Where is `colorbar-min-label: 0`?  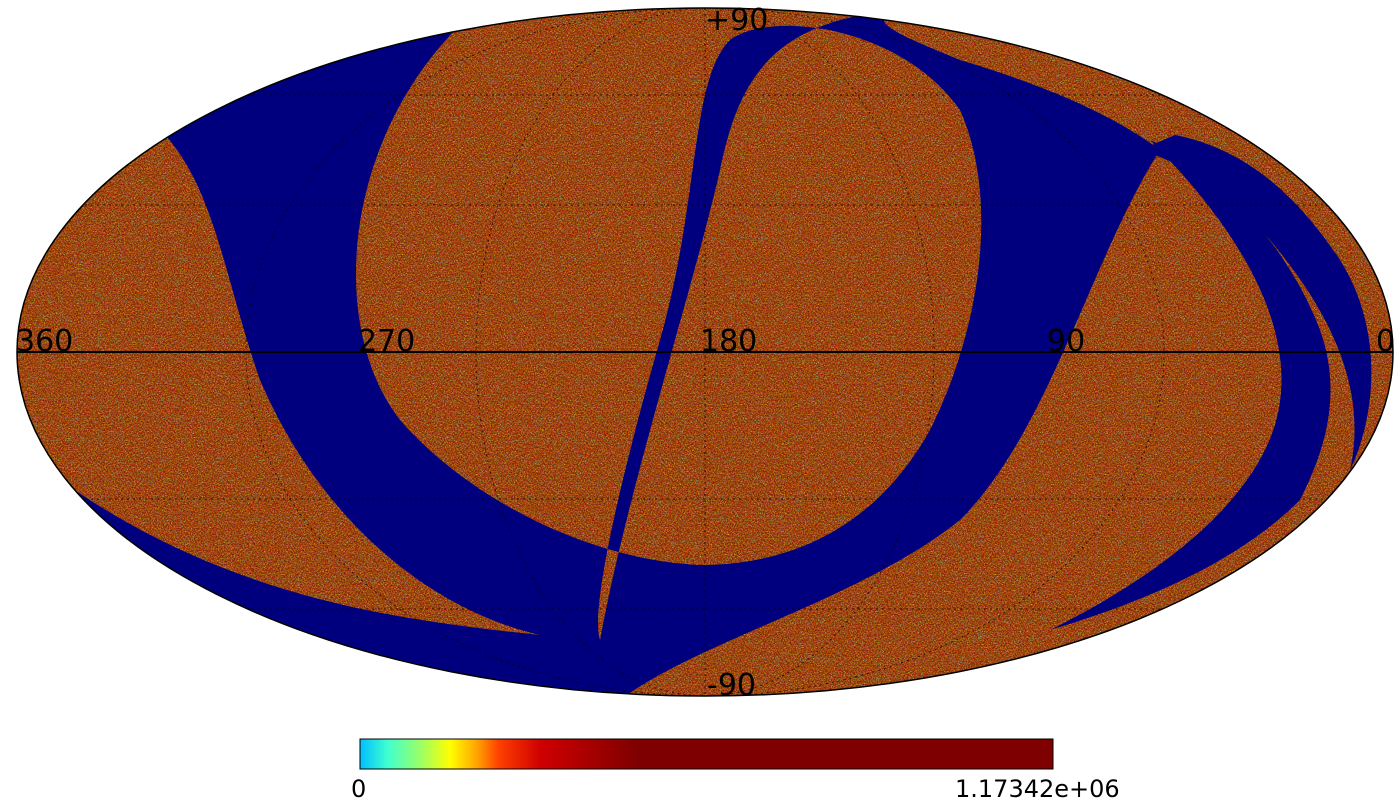
colorbar-min-label: 0 is located at coordinates (358, 788).